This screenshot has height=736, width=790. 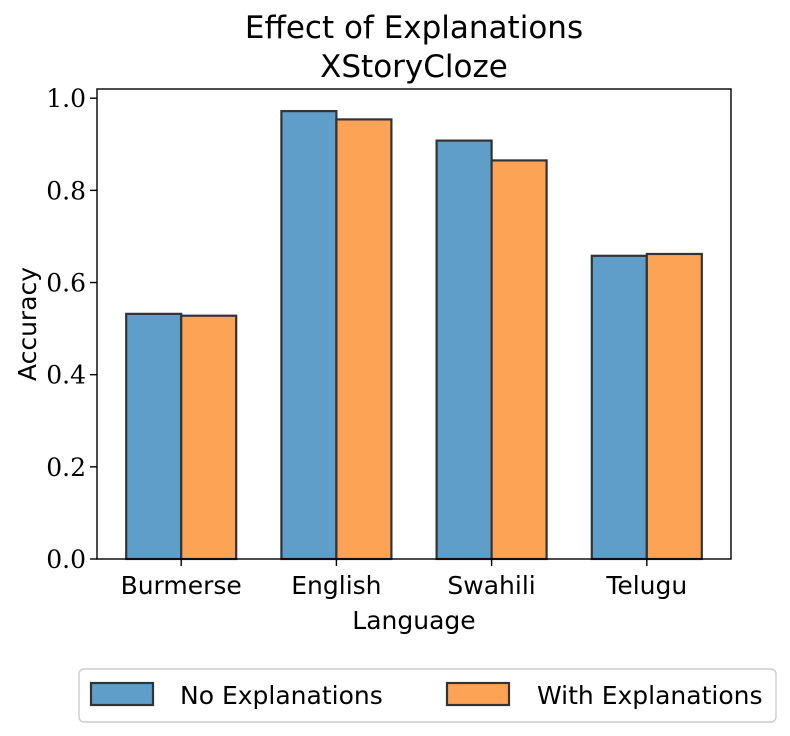 I want to click on legend-swatch-no-explanations, so click(x=122, y=694).